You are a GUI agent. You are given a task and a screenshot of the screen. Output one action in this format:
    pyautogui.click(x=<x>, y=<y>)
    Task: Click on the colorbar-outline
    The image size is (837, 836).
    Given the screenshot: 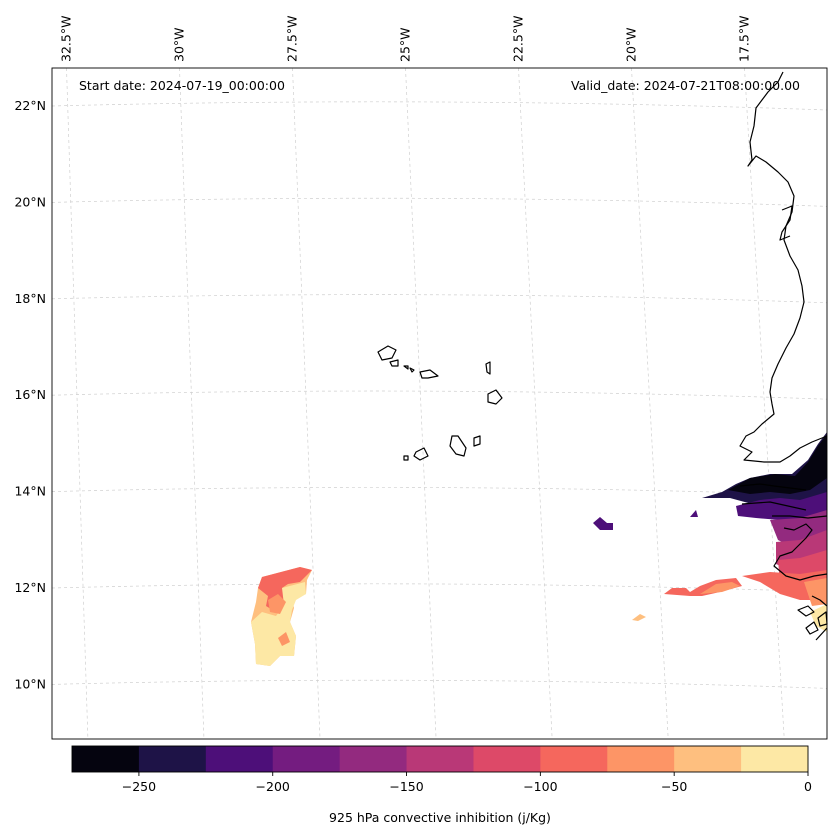 What is the action you would take?
    pyautogui.click(x=440, y=759)
    